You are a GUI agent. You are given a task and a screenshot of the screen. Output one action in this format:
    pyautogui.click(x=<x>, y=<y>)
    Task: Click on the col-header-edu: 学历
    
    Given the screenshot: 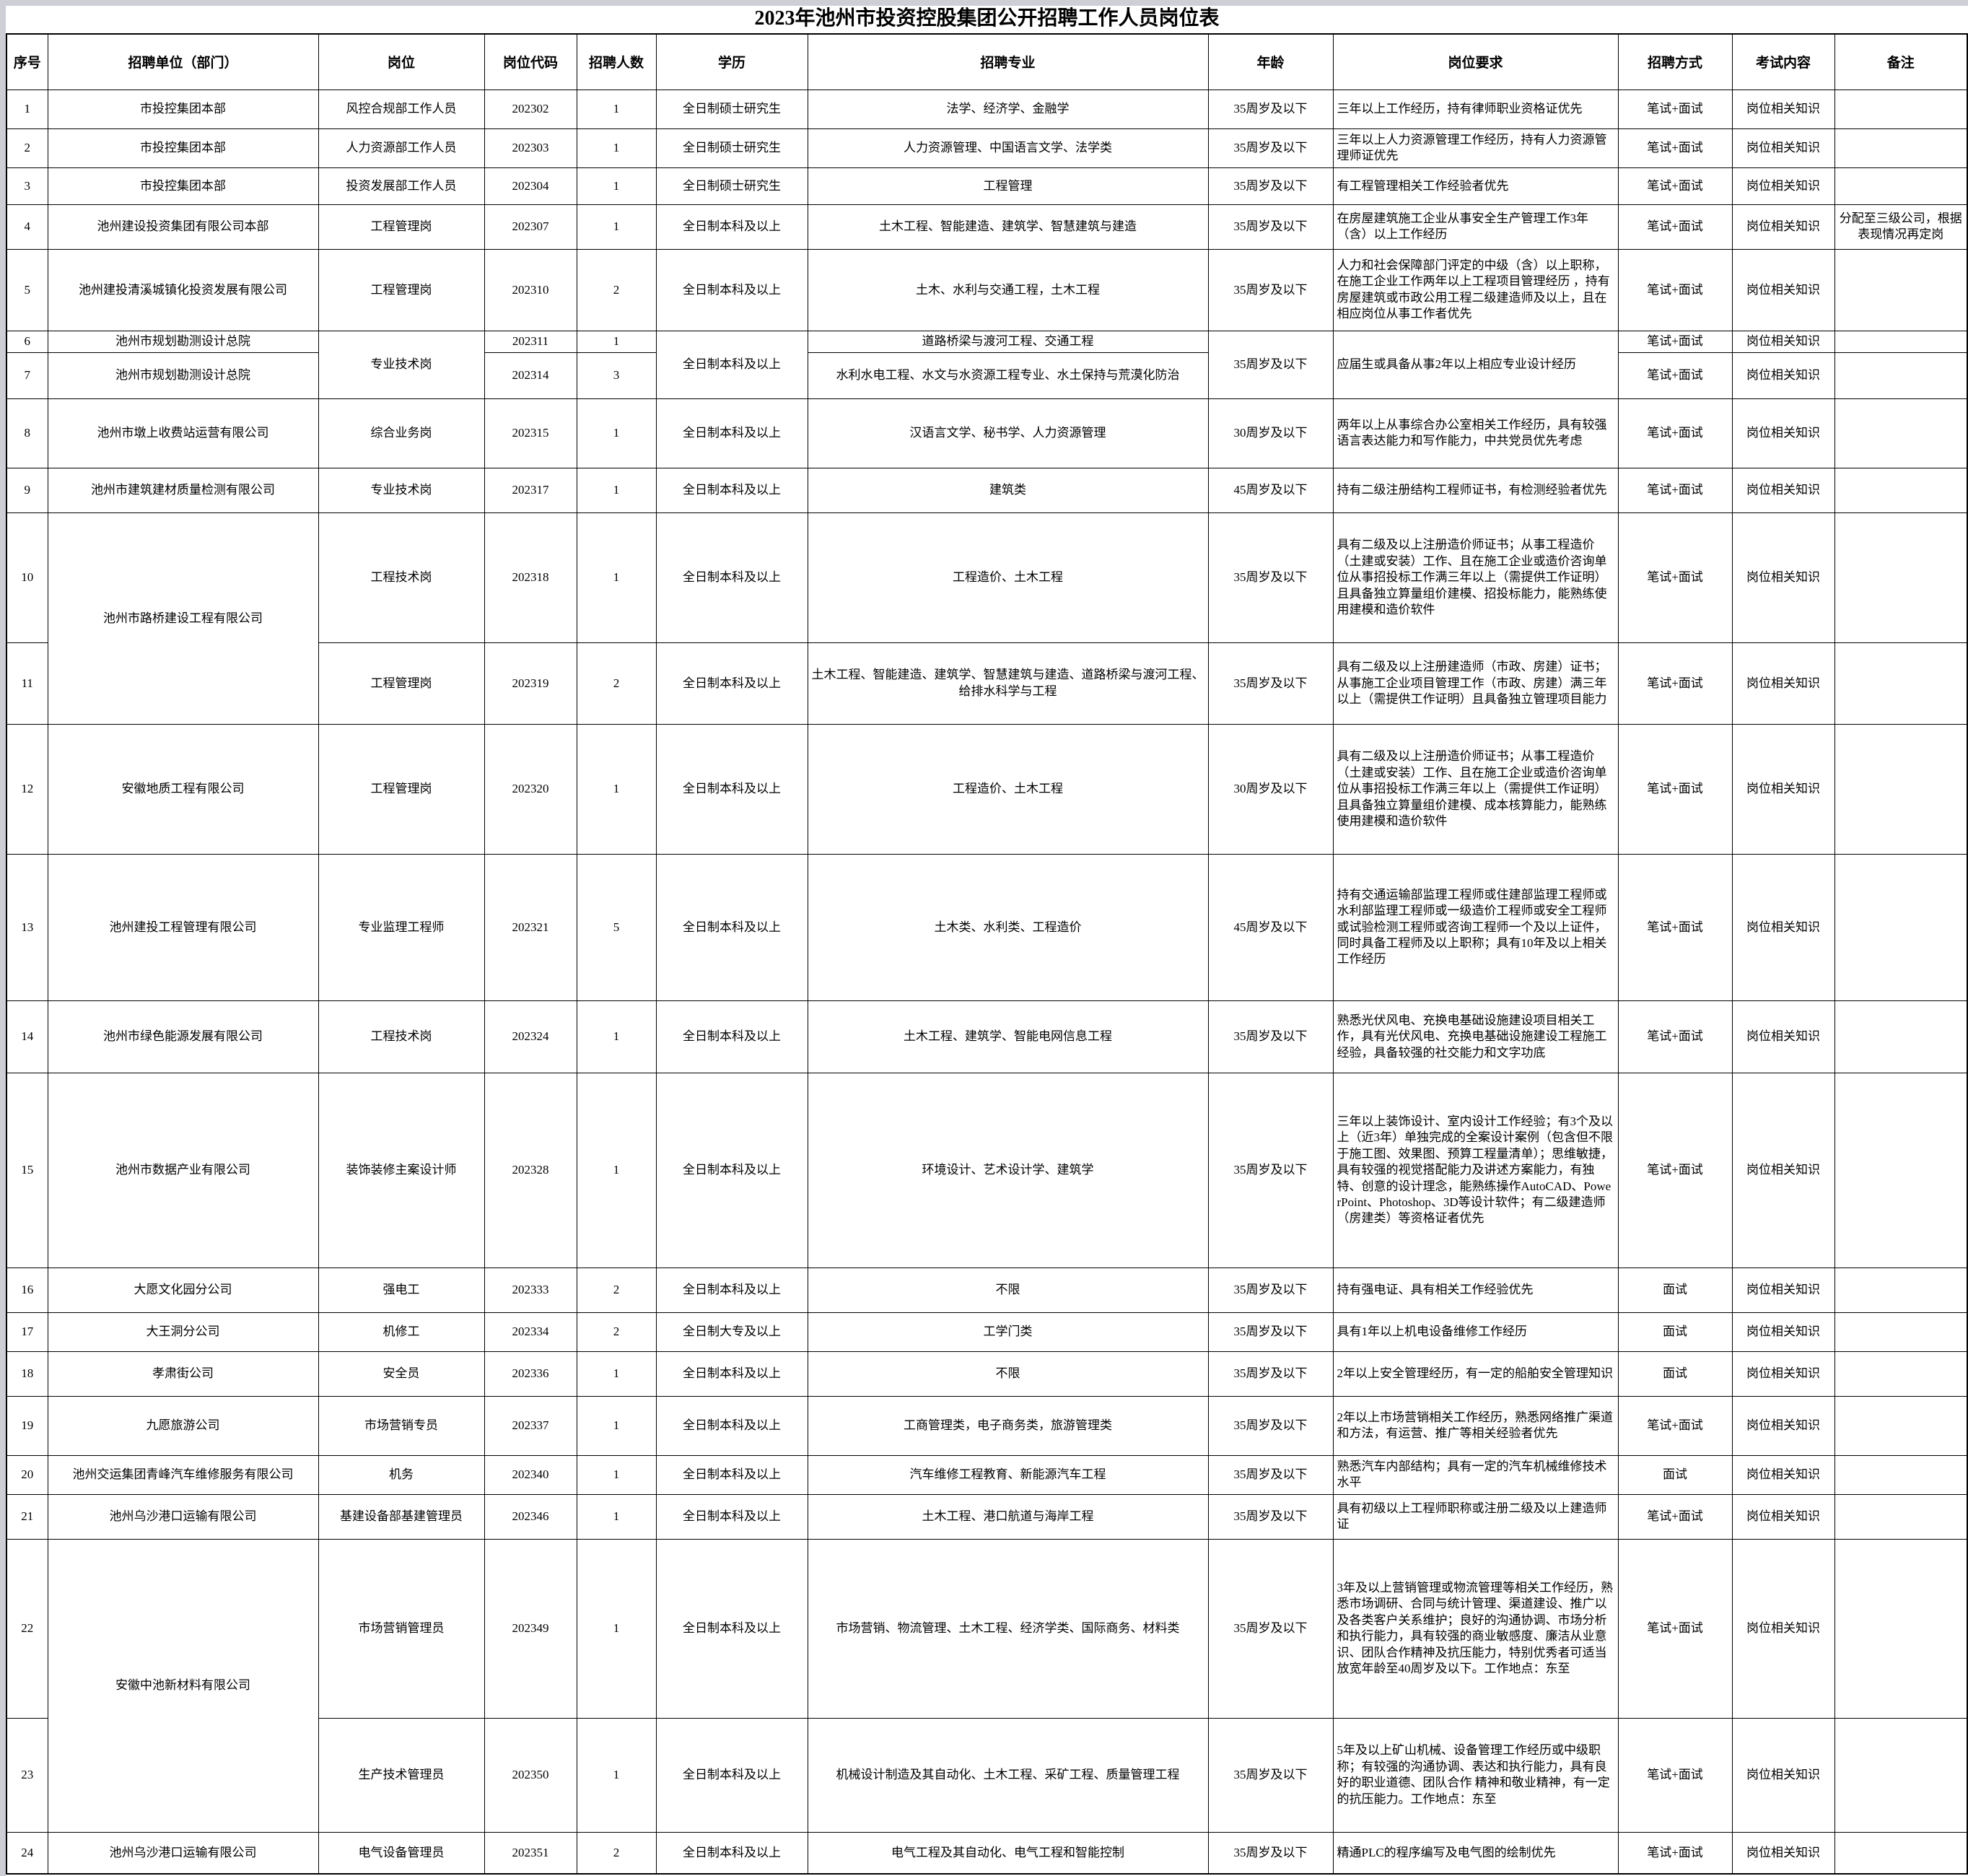 What is the action you would take?
    pyautogui.click(x=732, y=61)
    